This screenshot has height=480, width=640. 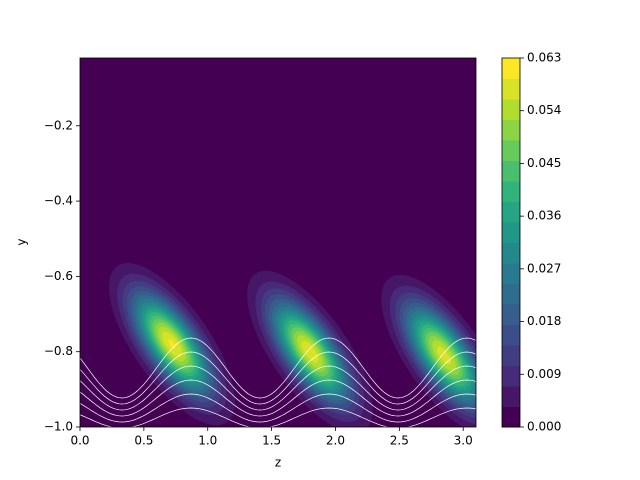 What do you see at coordinates (544, 427) in the screenshot?
I see `colorbar-tick-label: 0.000` at bounding box center [544, 427].